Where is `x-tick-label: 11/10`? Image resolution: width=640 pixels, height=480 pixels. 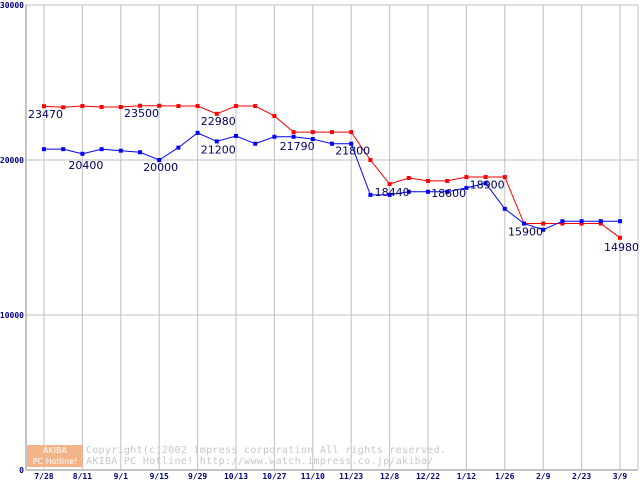
x-tick-label: 11/10 is located at coordinates (313, 476).